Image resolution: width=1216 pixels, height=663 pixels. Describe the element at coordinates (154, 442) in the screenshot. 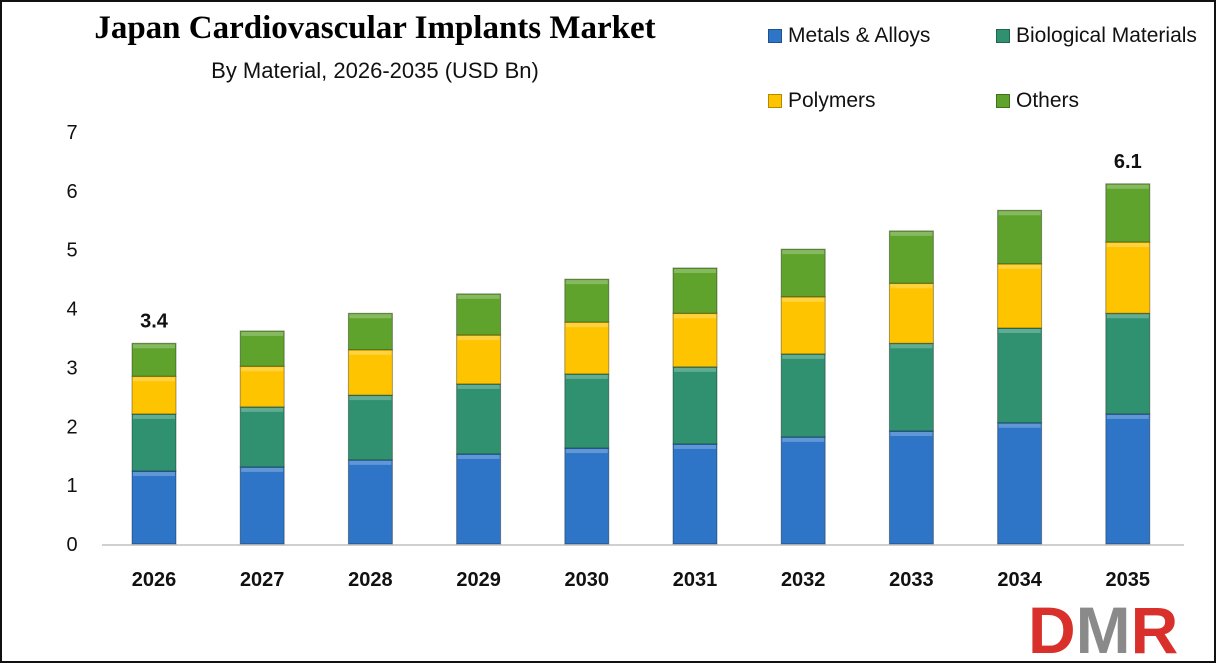

I see `bar-segment-2026-biological-materials` at that location.